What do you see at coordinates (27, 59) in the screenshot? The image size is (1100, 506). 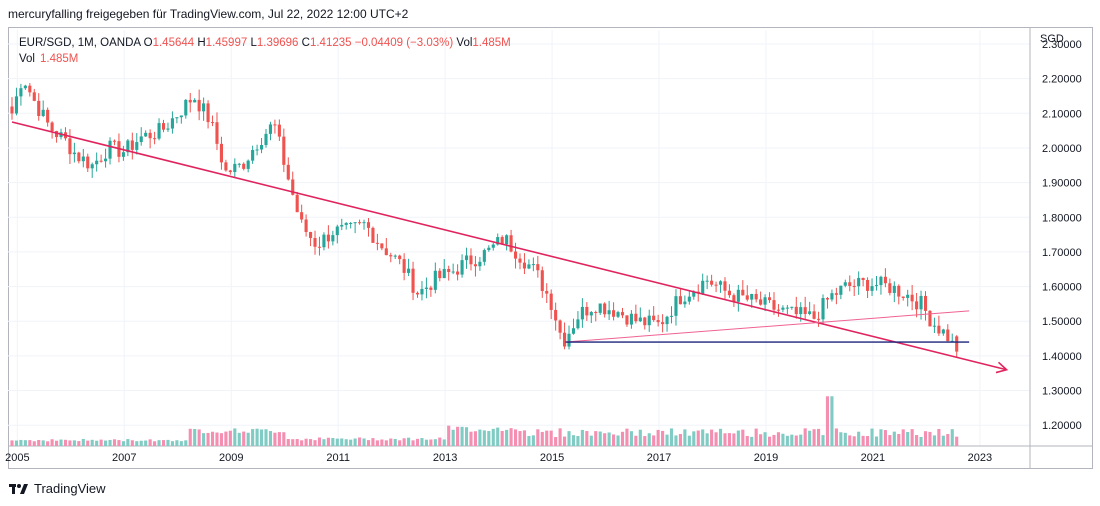 I see `volume-label: Vol` at bounding box center [27, 59].